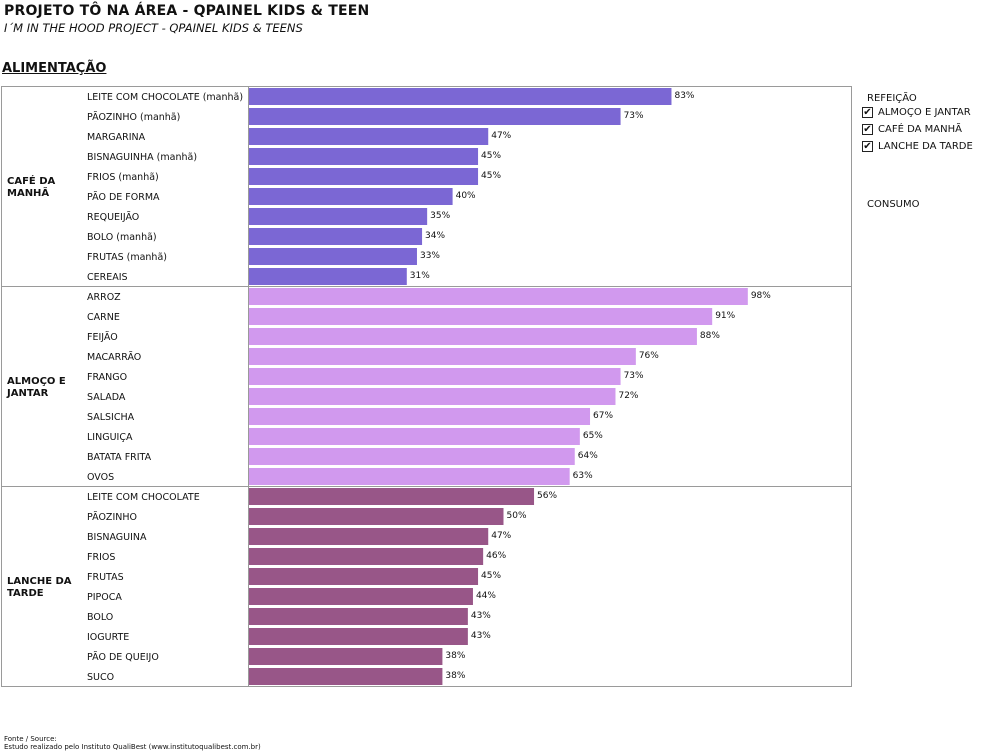 This screenshot has height=752, width=1008. What do you see at coordinates (123, 197) in the screenshot?
I see `category-label: PÃO DE FORMA` at bounding box center [123, 197].